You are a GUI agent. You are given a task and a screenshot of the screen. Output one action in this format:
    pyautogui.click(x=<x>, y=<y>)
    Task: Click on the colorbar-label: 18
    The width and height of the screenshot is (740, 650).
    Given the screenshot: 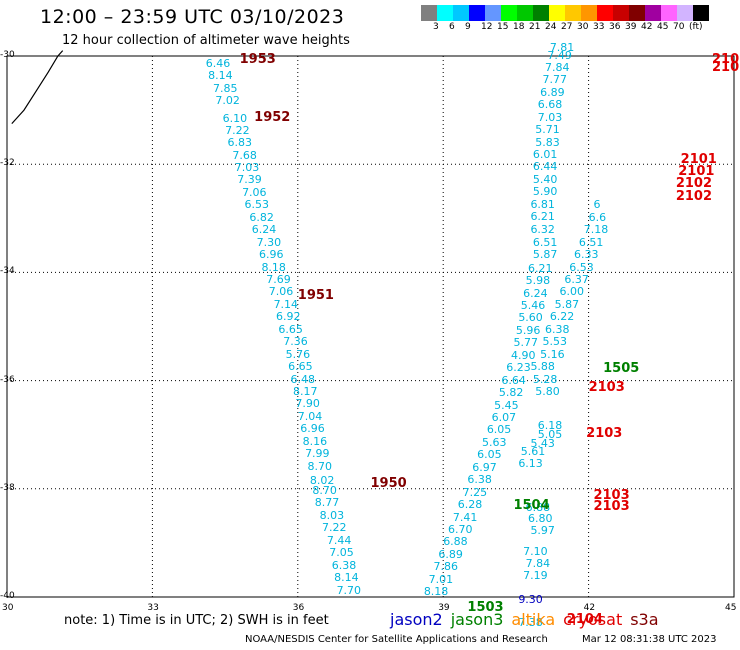 What is the action you would take?
    pyautogui.click(x=519, y=27)
    